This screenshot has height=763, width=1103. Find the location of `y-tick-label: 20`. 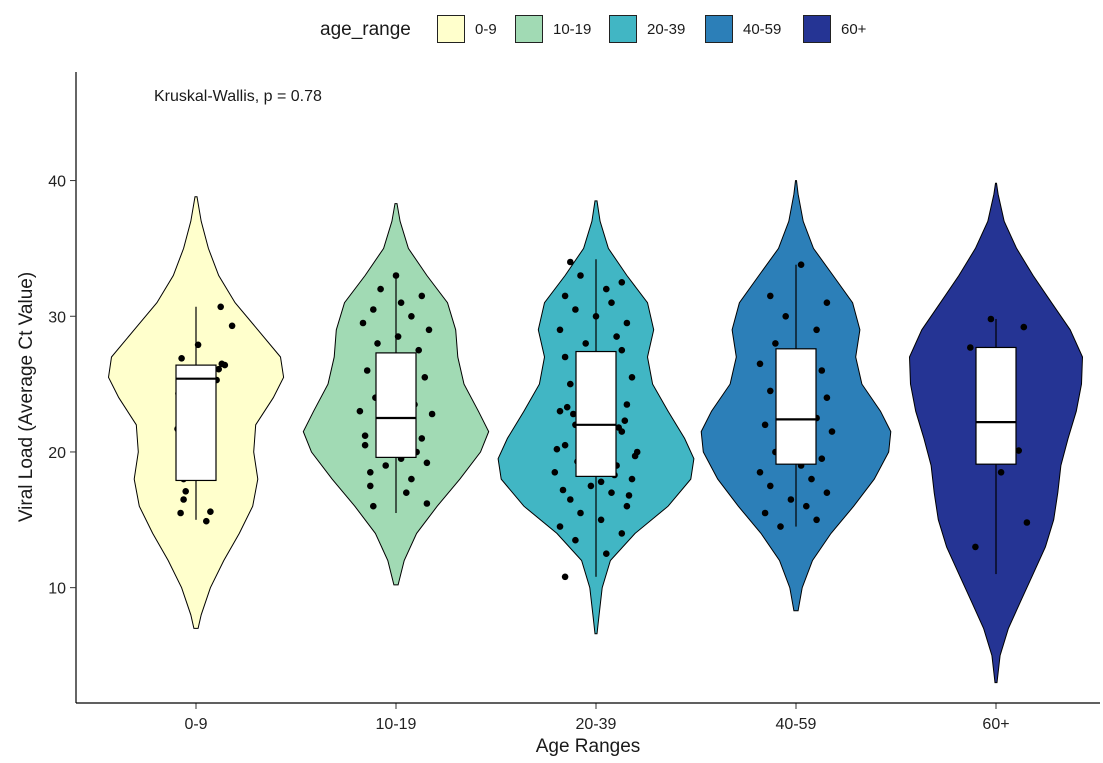

y-tick-label: 20 is located at coordinates (57, 453).